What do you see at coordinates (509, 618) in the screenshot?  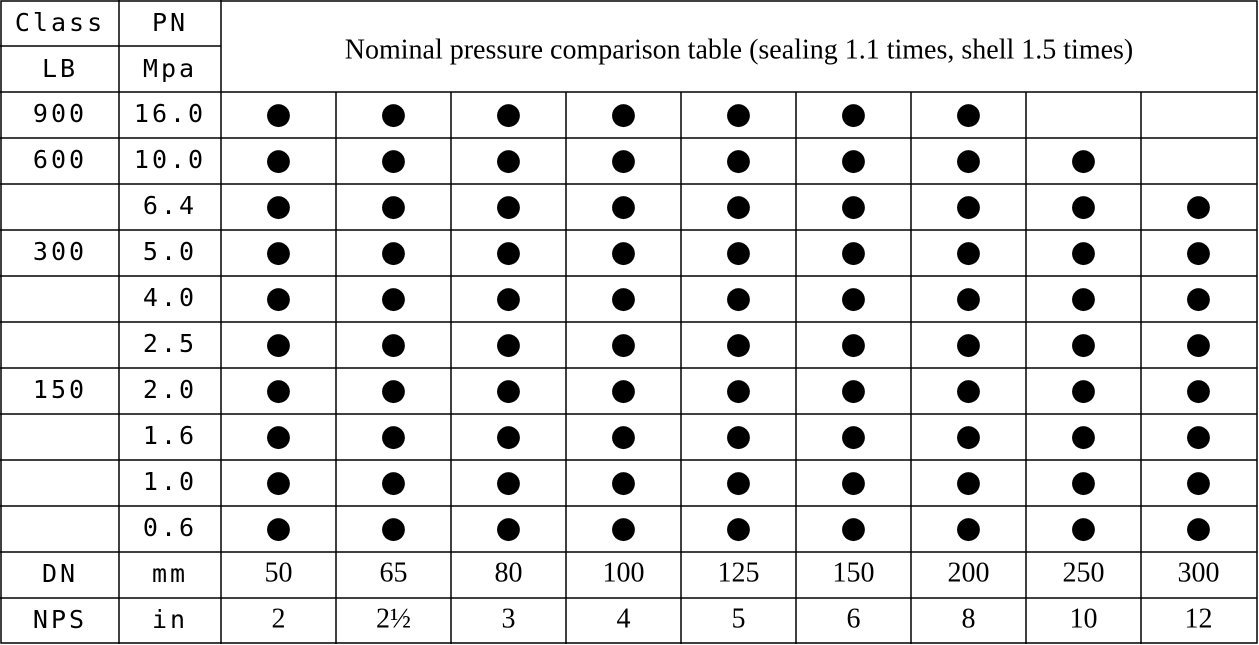 I see `size-value: 3` at bounding box center [509, 618].